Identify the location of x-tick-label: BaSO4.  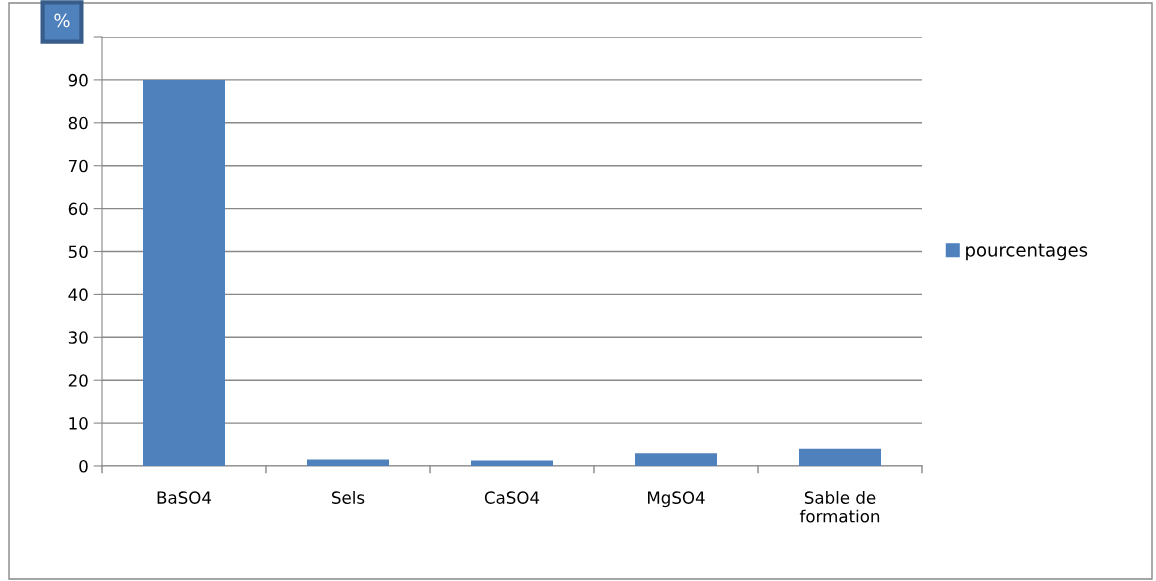
(184, 497).